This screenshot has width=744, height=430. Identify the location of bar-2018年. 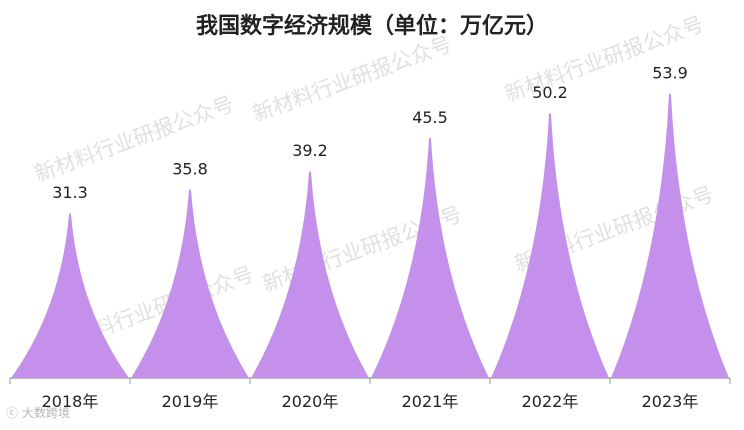
(70, 295).